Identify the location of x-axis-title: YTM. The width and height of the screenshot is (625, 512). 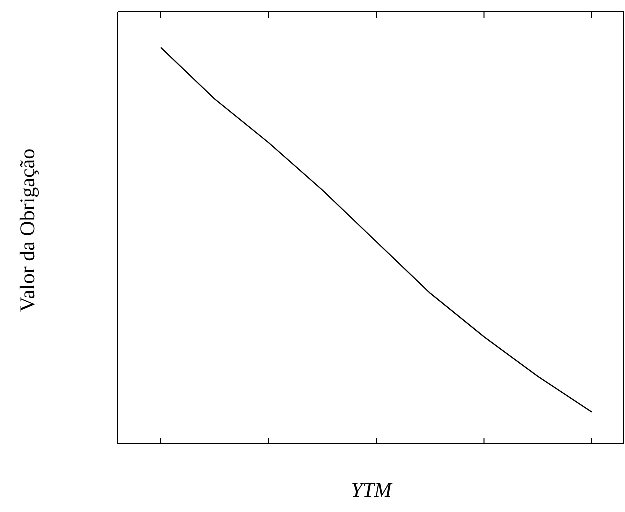
(372, 490).